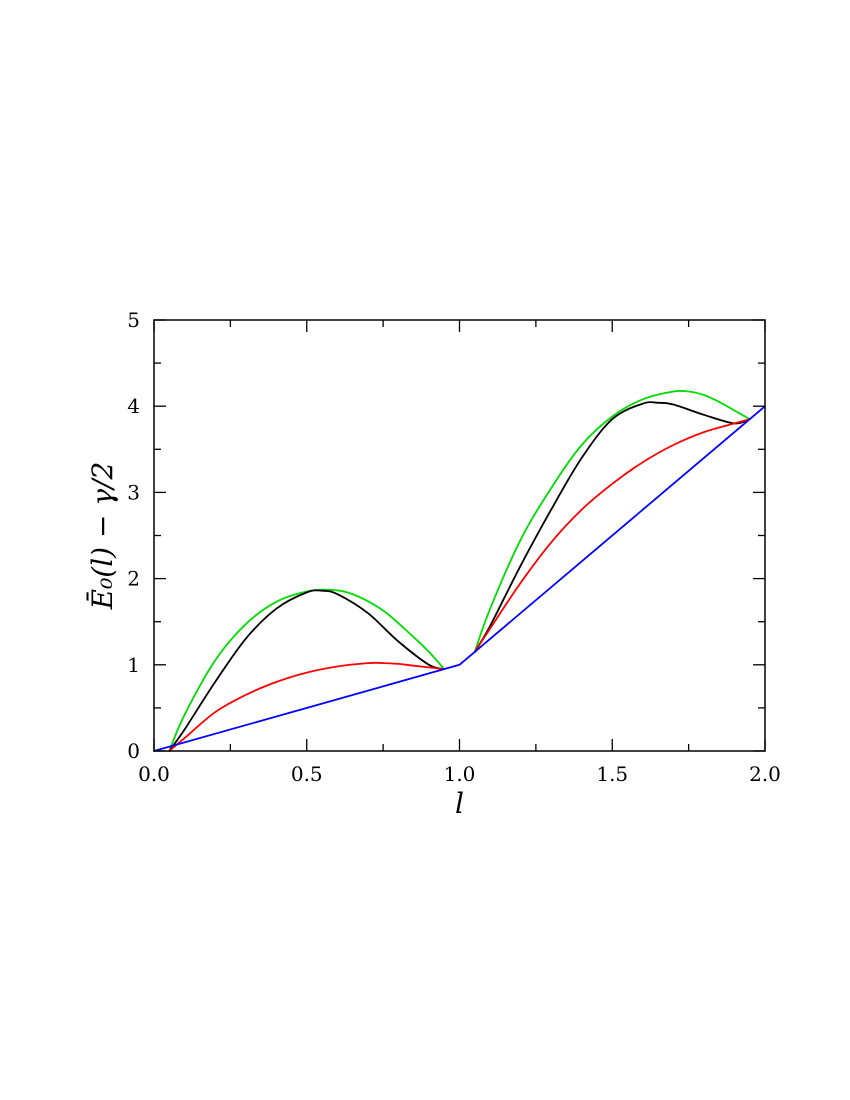 The image size is (850, 1100). I want to click on y-tick-label: 5, so click(133, 320).